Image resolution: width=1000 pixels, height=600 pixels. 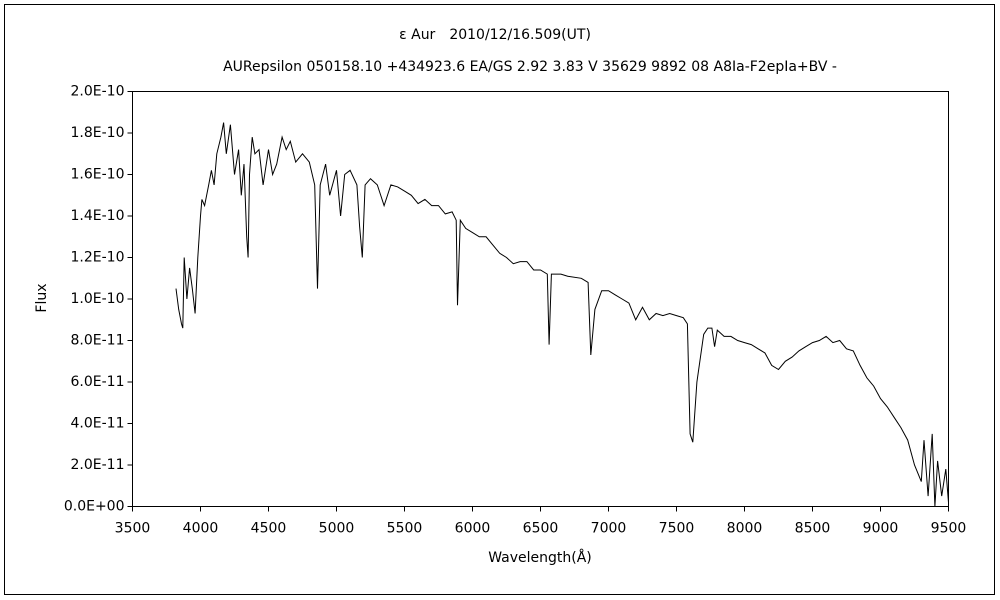 What do you see at coordinates (745, 529) in the screenshot?
I see `x-tick-label: 8000` at bounding box center [745, 529].